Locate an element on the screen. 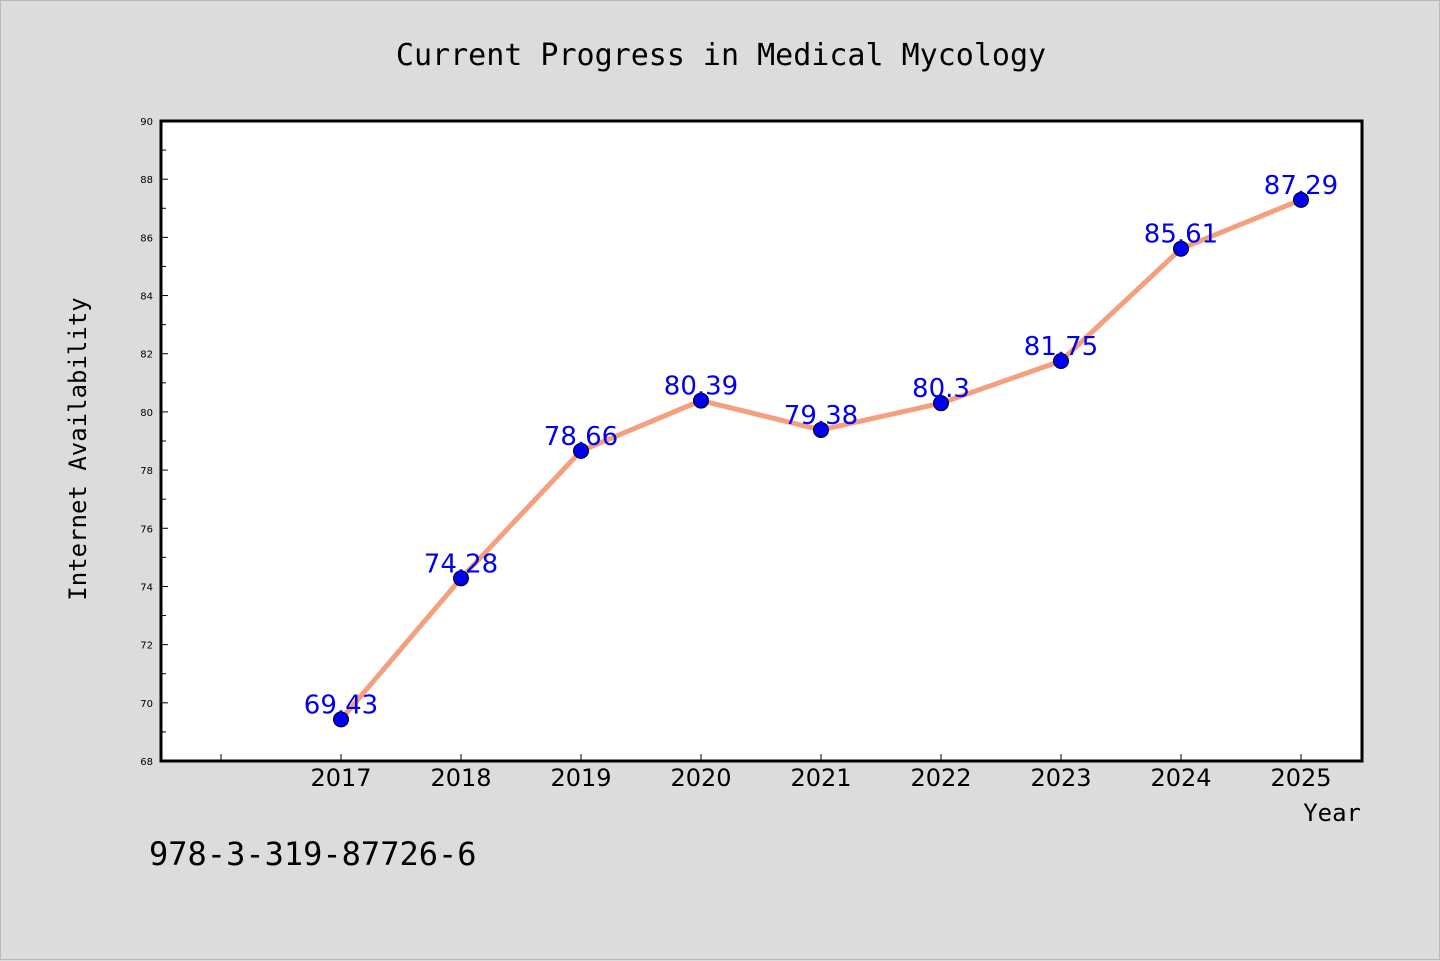 This screenshot has width=1440, height=961. data-label: 69.43 is located at coordinates (341, 705).